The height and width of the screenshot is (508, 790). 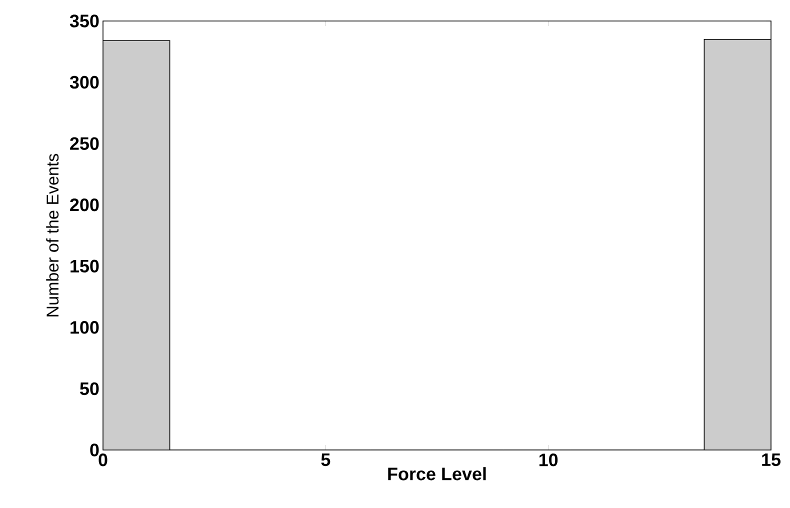 I want to click on x-tick-label: 15, so click(x=771, y=460).